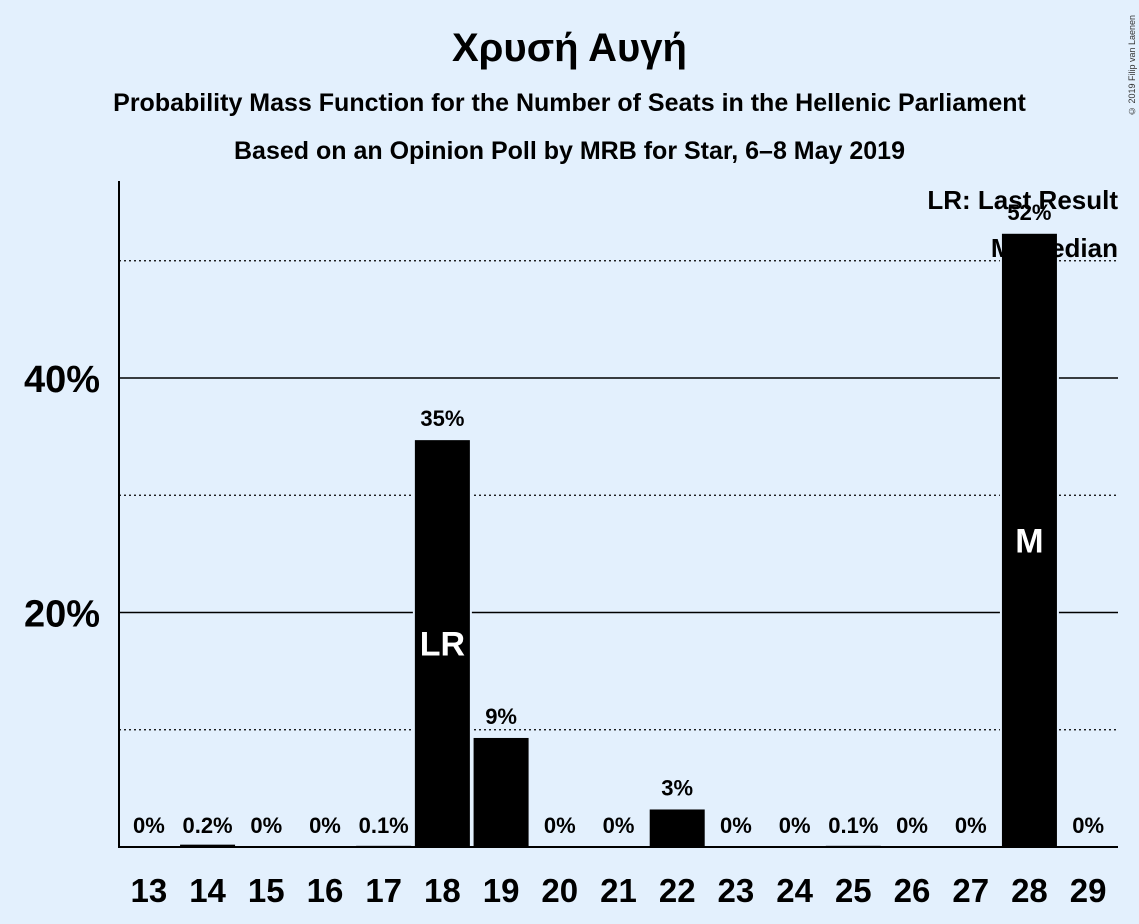 The height and width of the screenshot is (924, 1139). Describe the element at coordinates (569, 48) in the screenshot. I see `chart-title: Χρυσή Αυγή` at that location.